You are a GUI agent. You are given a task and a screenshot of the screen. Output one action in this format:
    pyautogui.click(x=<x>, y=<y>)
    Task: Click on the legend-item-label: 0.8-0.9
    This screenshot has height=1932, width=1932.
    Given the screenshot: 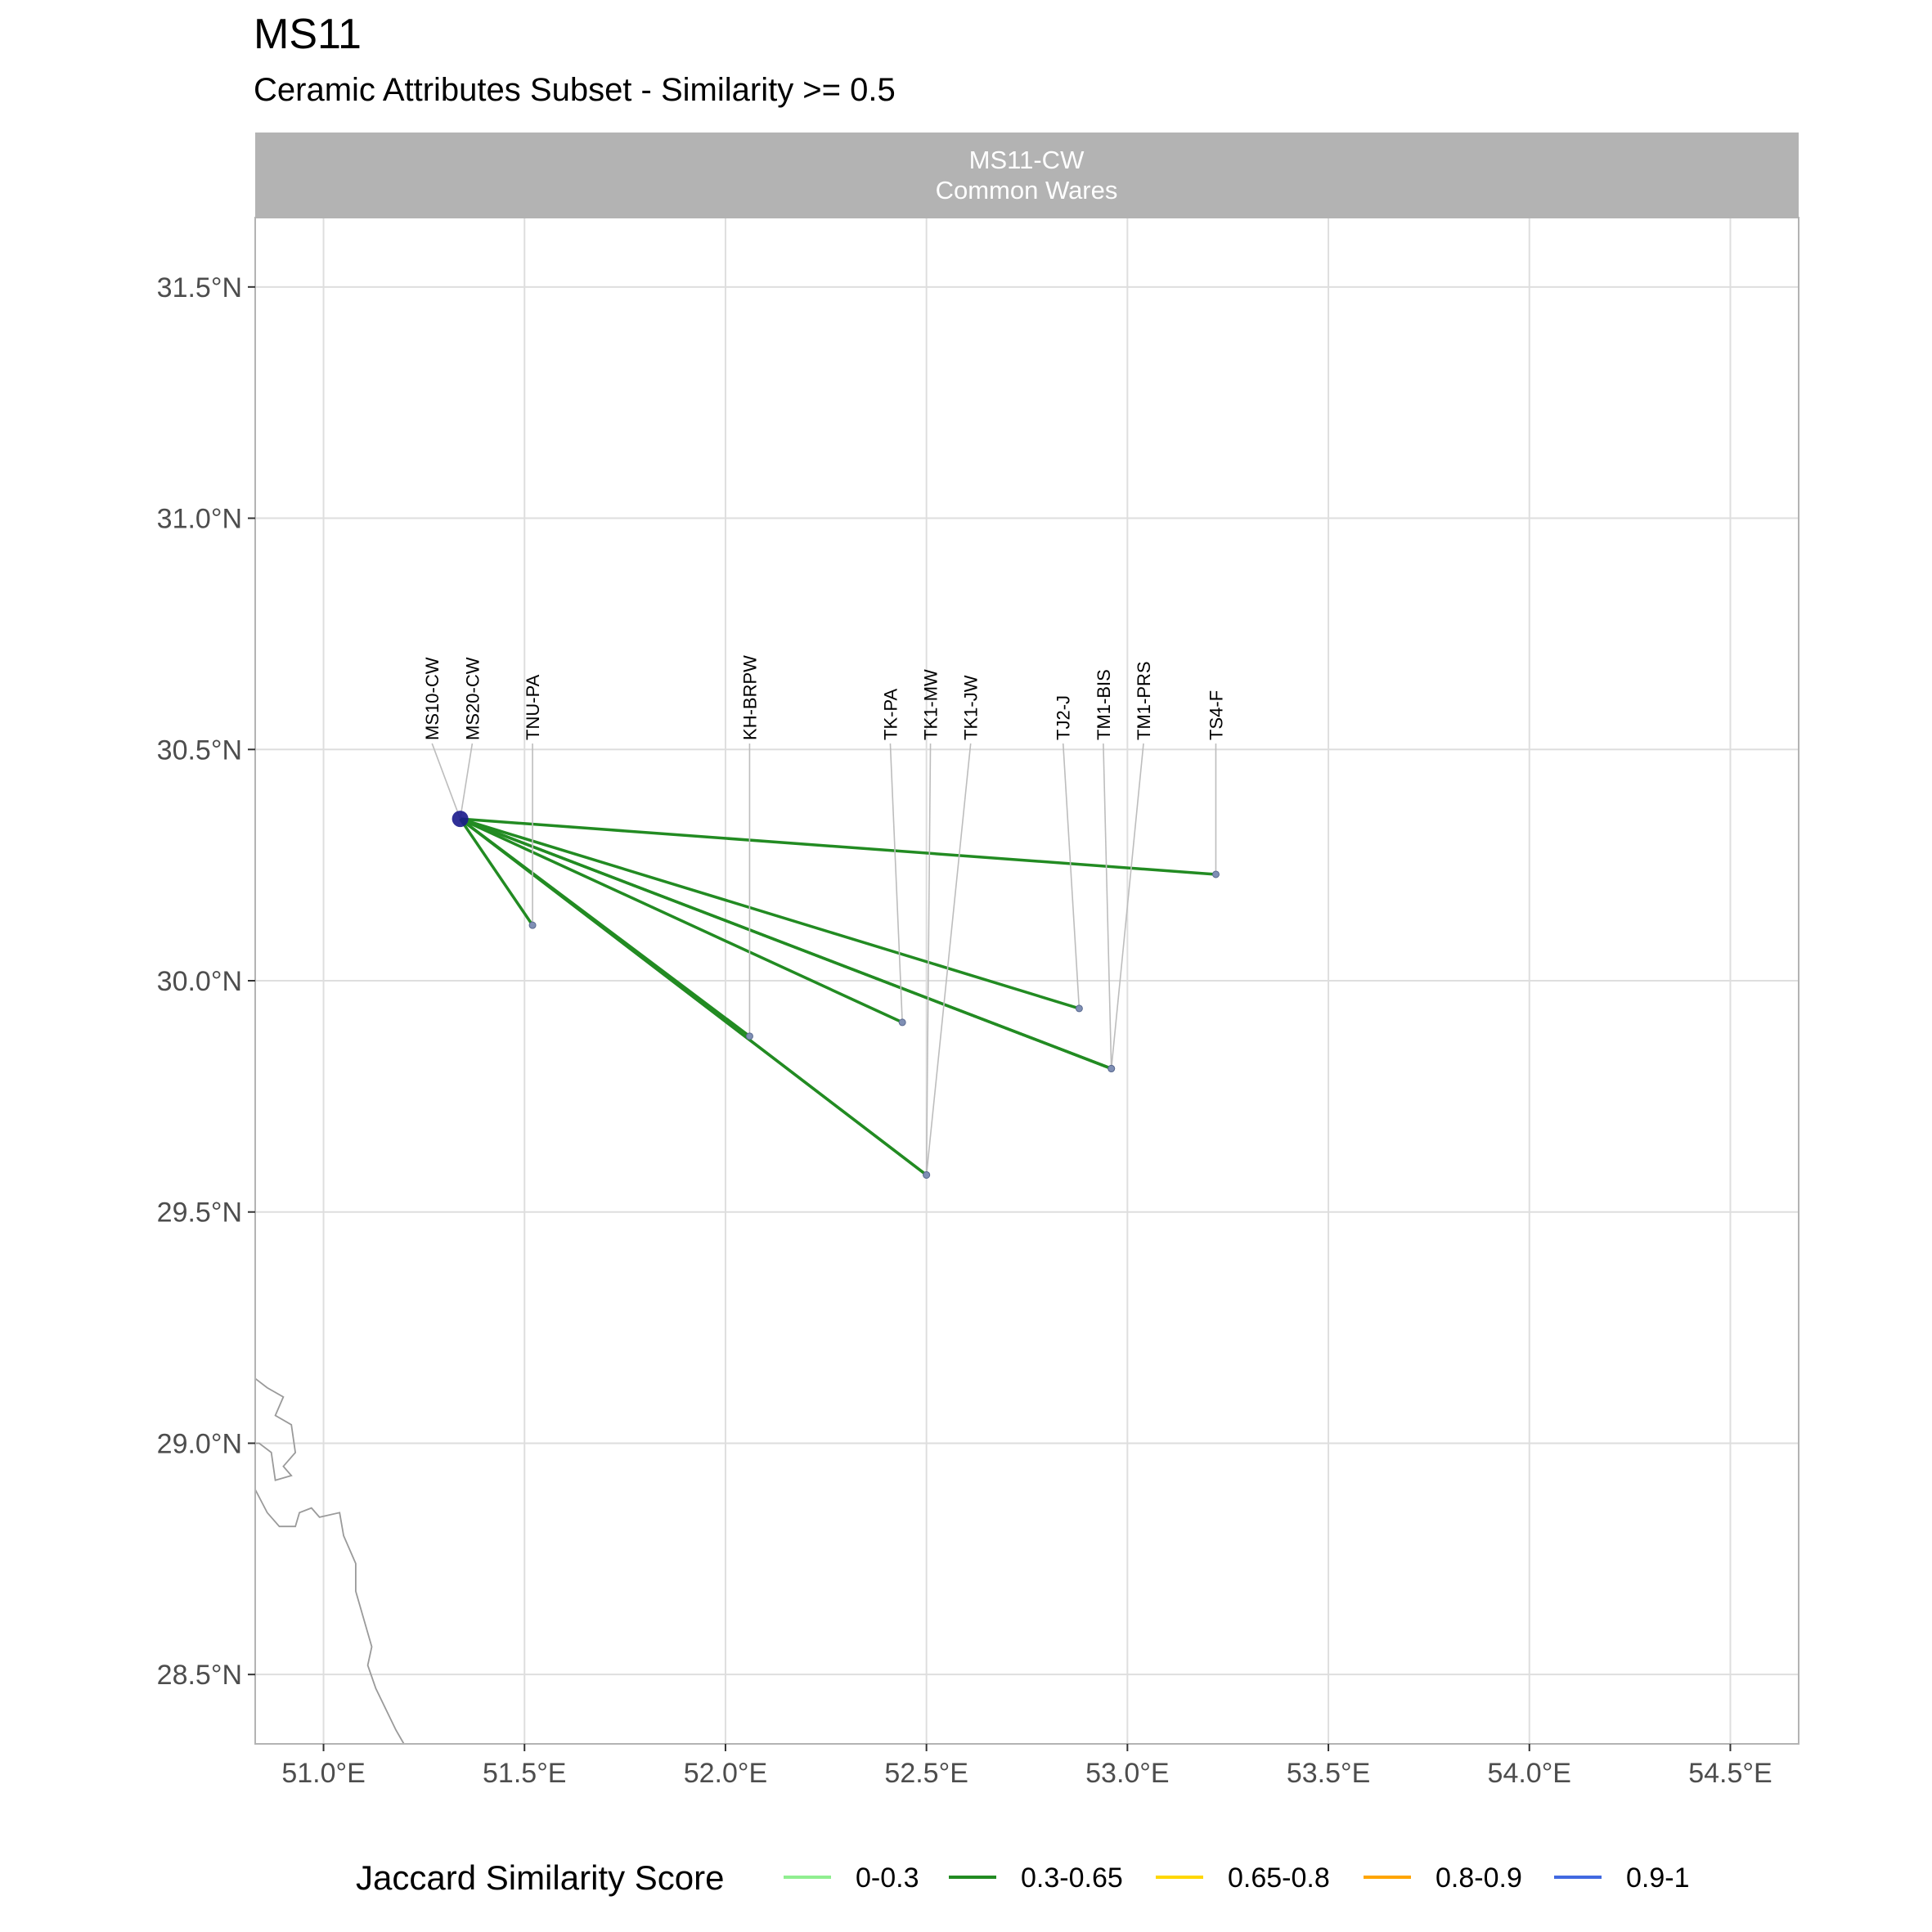 What is the action you would take?
    pyautogui.click(x=1479, y=1878)
    